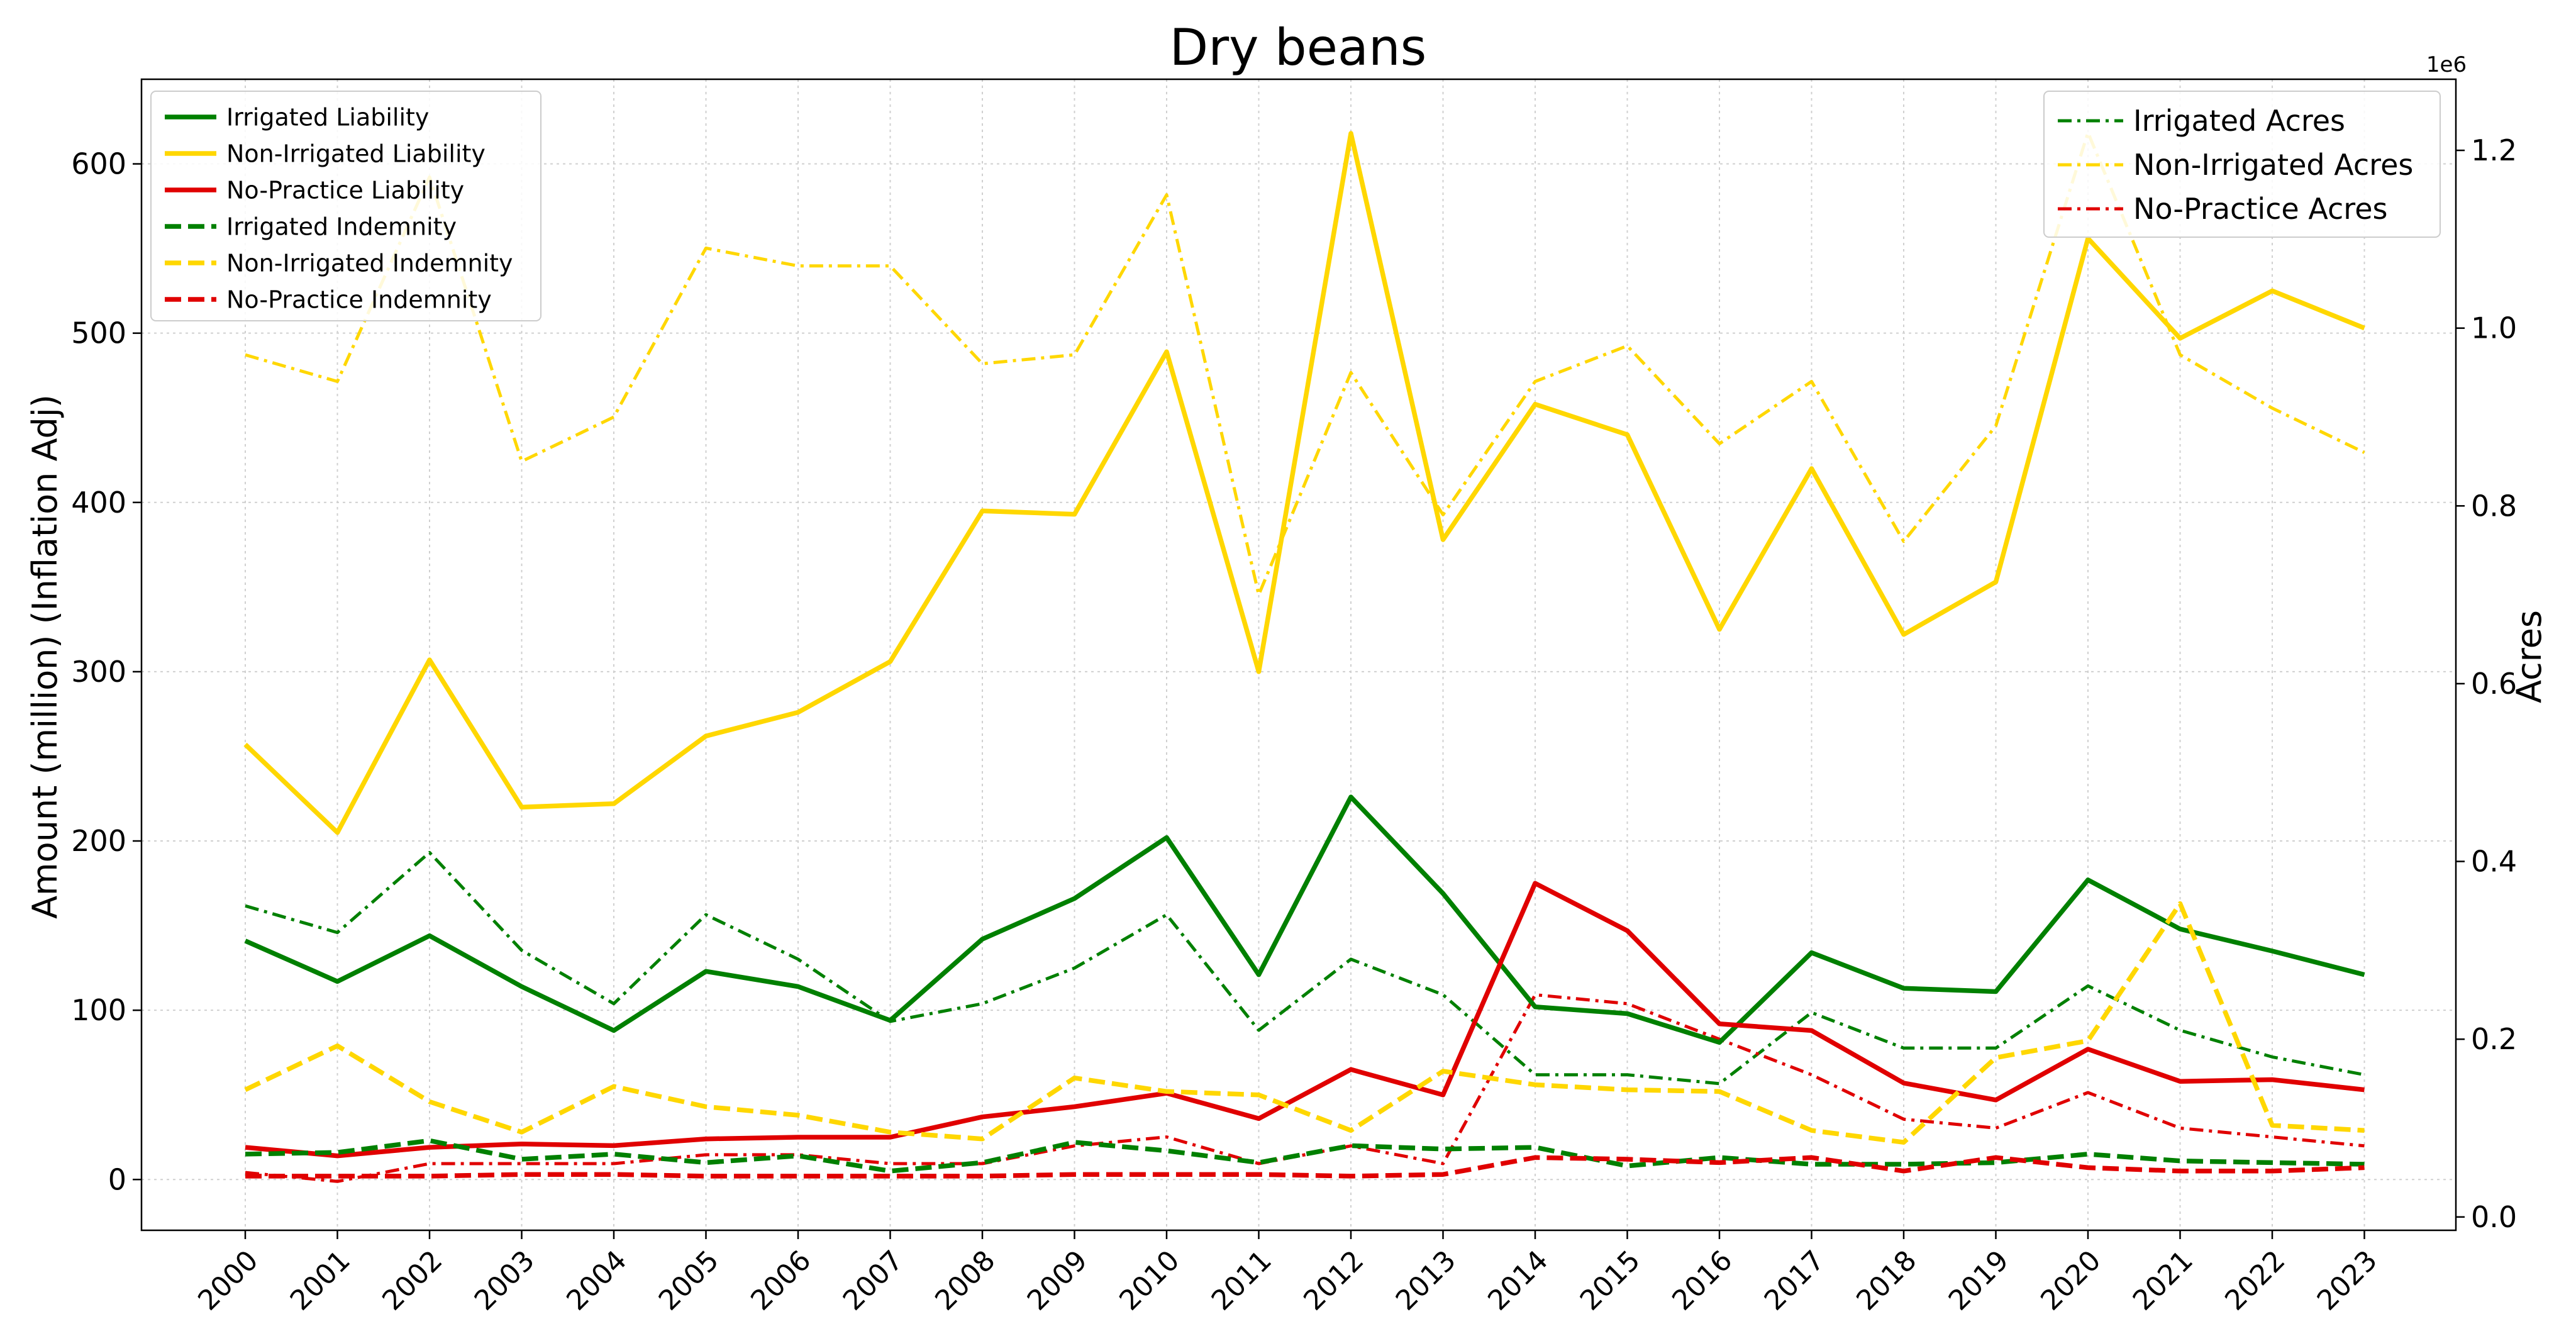 This screenshot has width=2576, height=1341. I want to click on legend-label-non-irrigated-acres: Non-Irrigated Acres, so click(2273, 165).